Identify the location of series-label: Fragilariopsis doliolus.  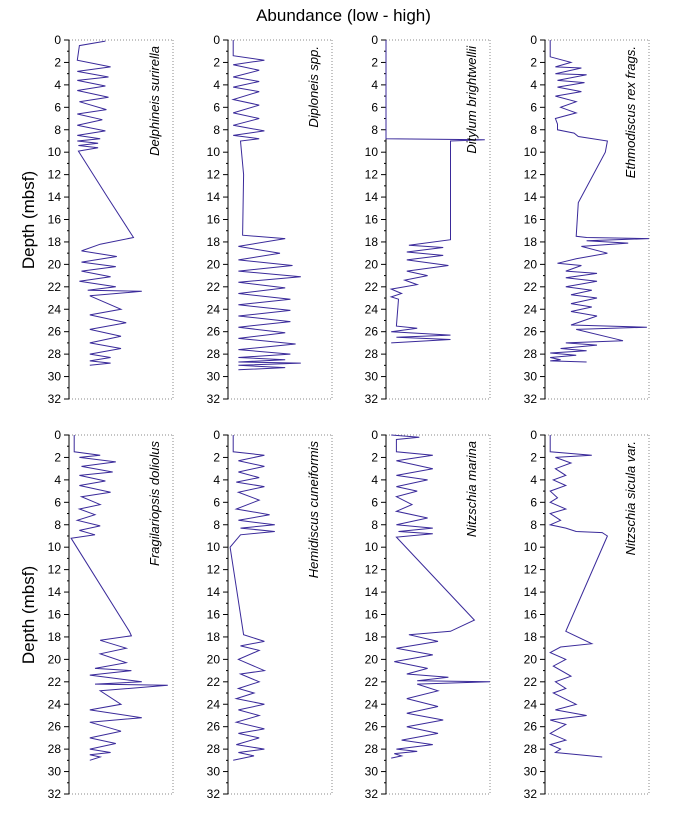
(154, 503).